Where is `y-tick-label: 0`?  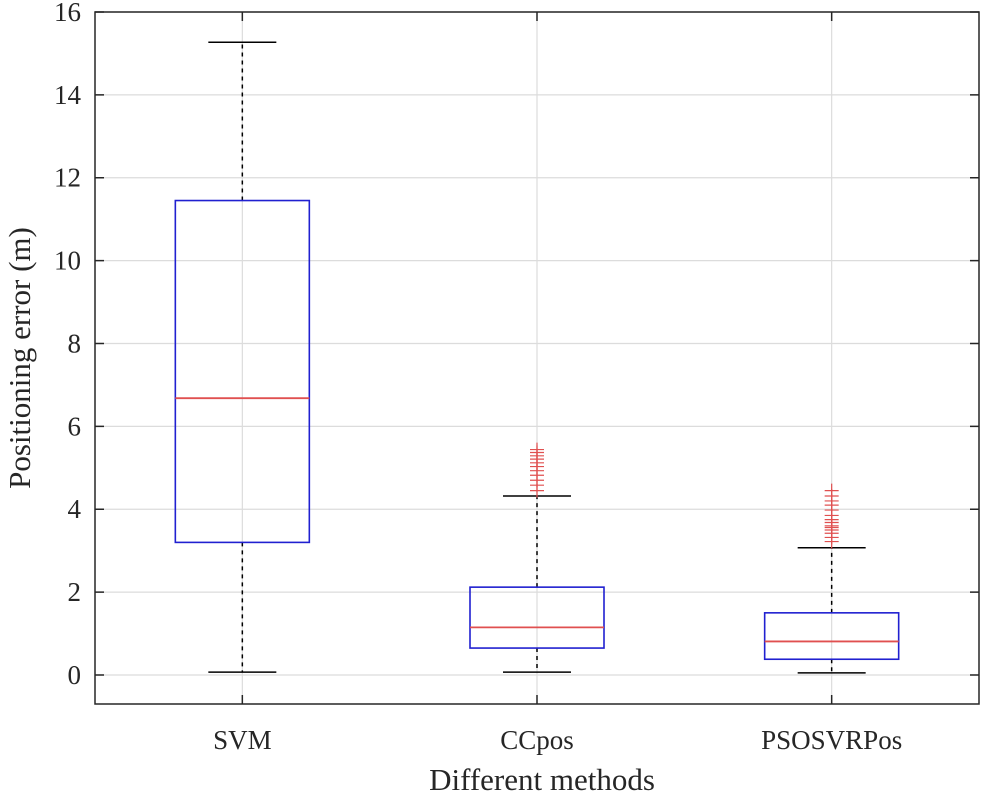 y-tick-label: 0 is located at coordinates (75, 675).